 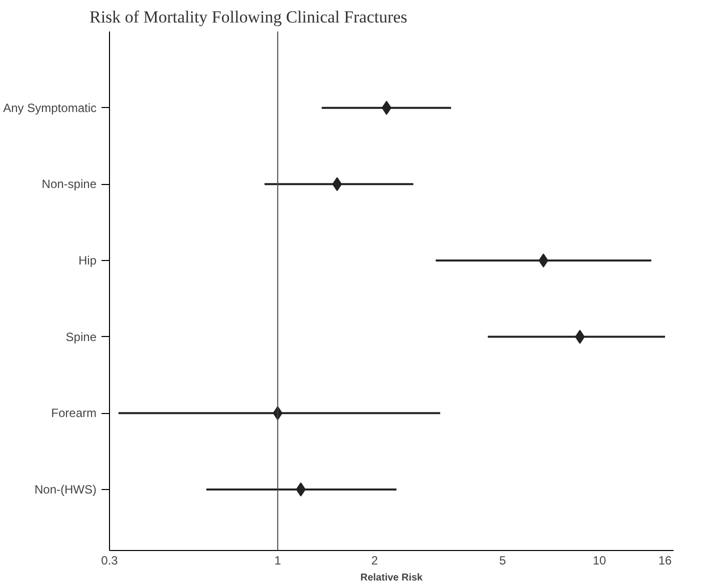 What do you see at coordinates (502, 561) in the screenshot?
I see `x-tick-label: 5` at bounding box center [502, 561].